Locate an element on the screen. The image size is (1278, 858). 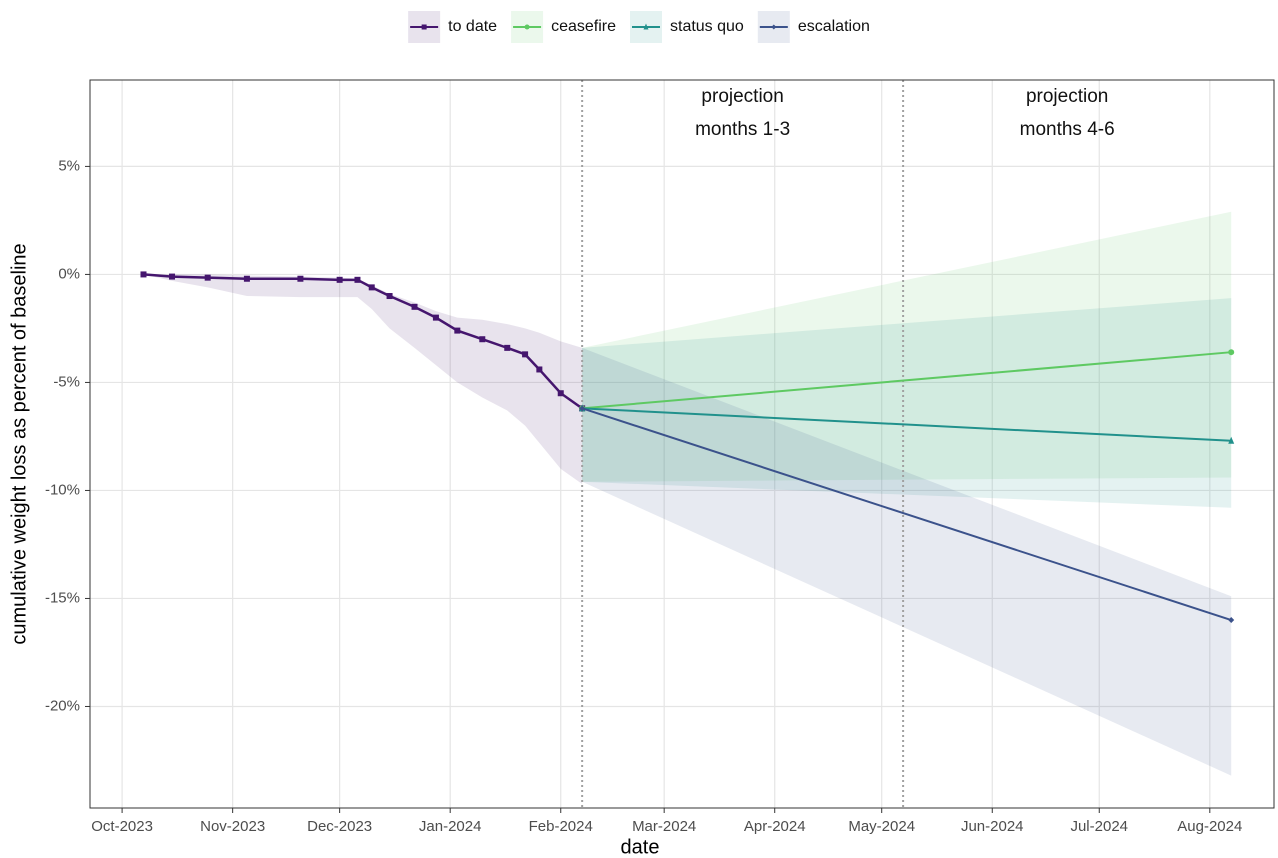
x-tick-label: May-2024 is located at coordinates (881, 826).